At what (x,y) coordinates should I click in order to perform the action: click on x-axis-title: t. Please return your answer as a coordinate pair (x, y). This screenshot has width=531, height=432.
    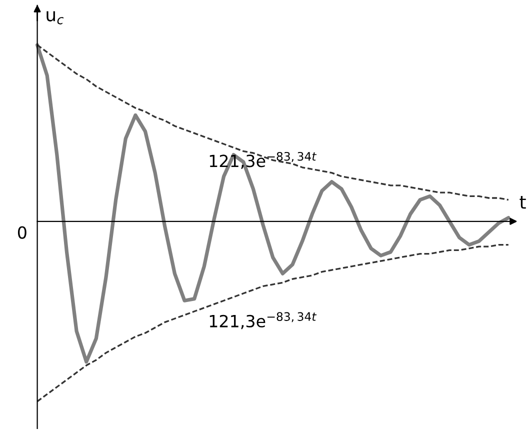
    Looking at the image, I should click on (523, 202).